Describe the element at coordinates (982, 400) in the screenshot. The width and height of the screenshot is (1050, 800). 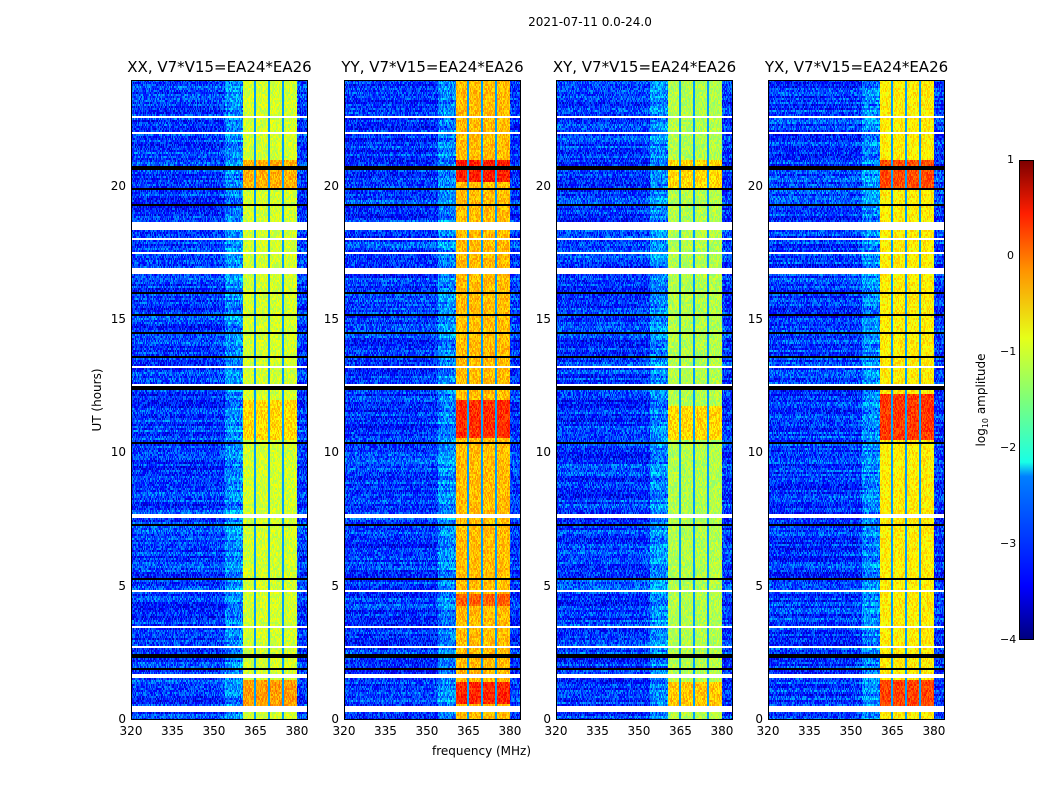
I see `colorbar-label: log10 amplitude` at that location.